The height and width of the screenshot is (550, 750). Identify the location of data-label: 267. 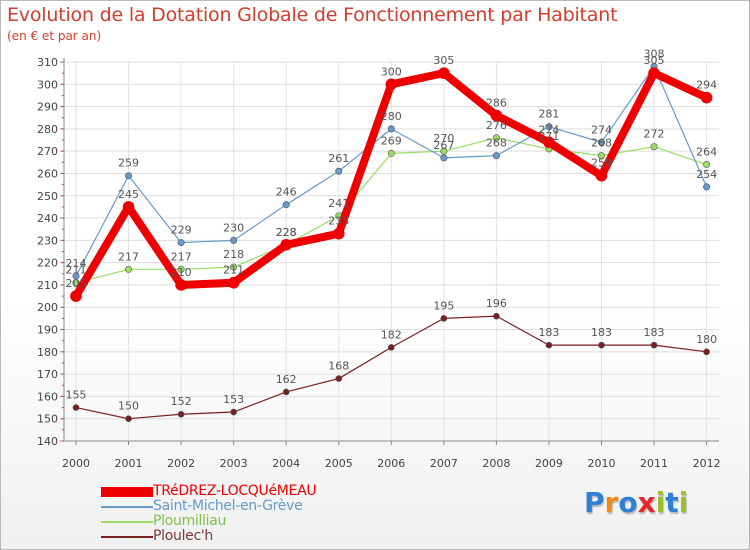
(443, 145).